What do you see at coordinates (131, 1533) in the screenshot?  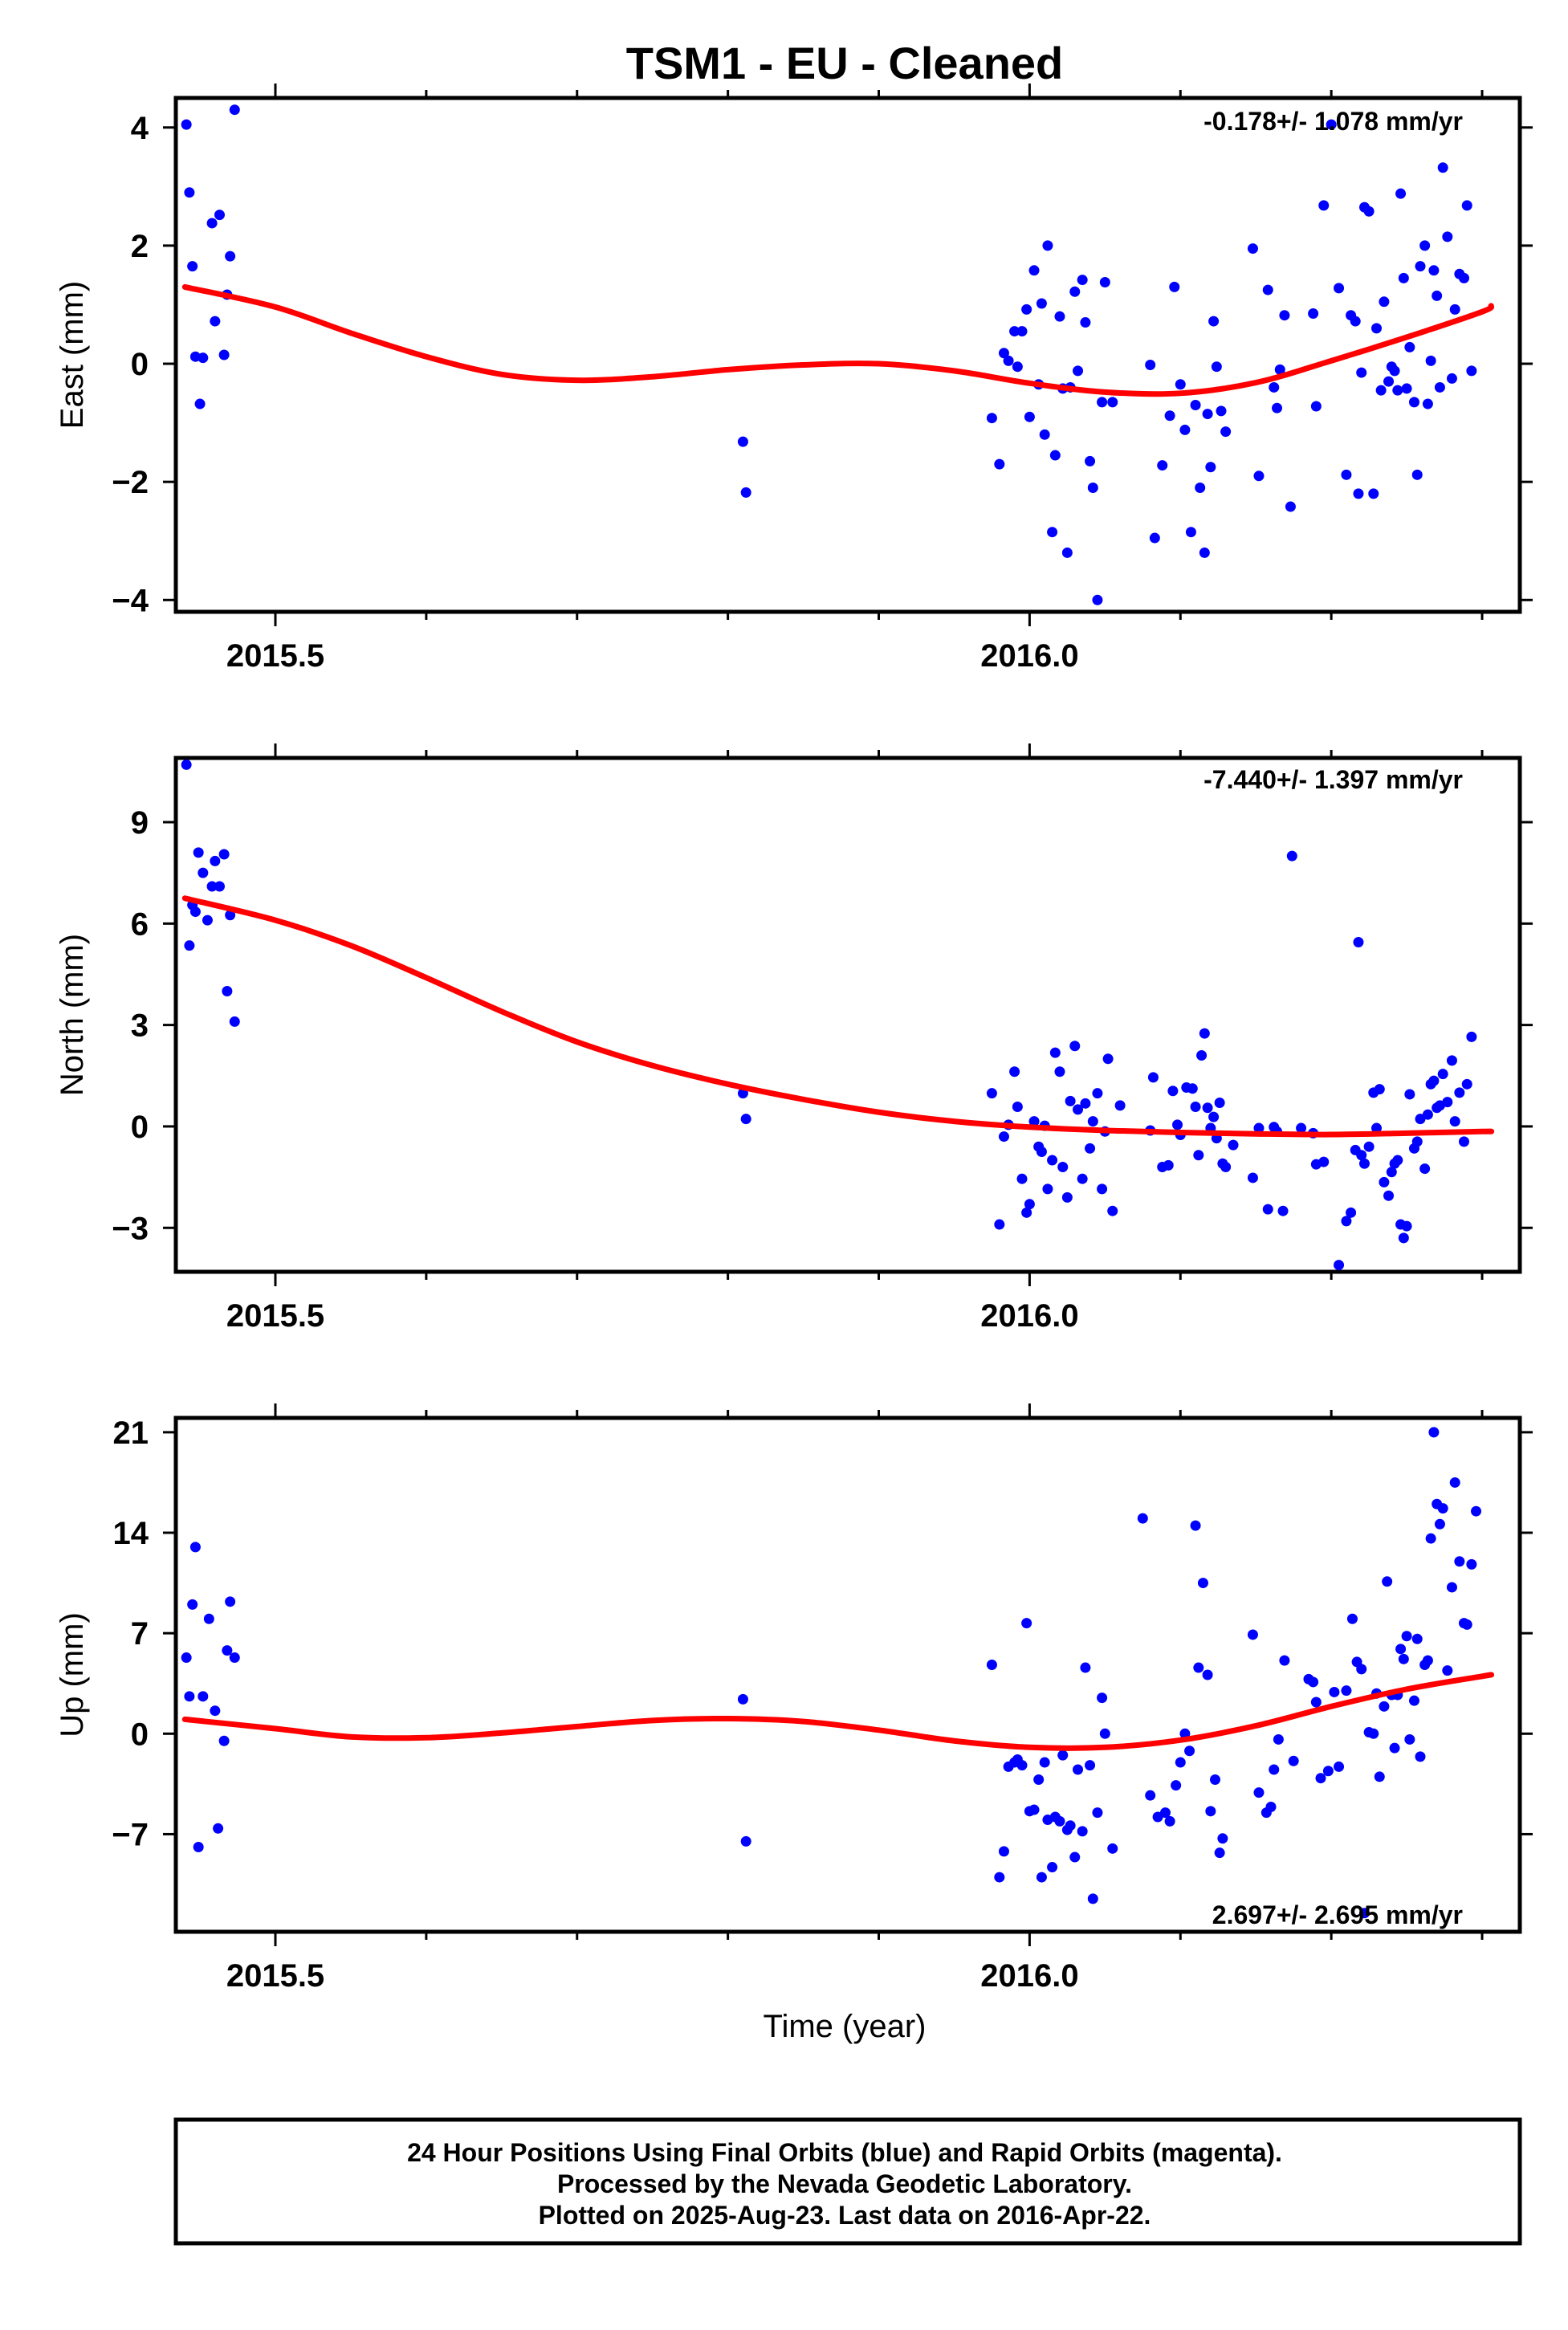 I see `up-y-tick-label: 14` at bounding box center [131, 1533].